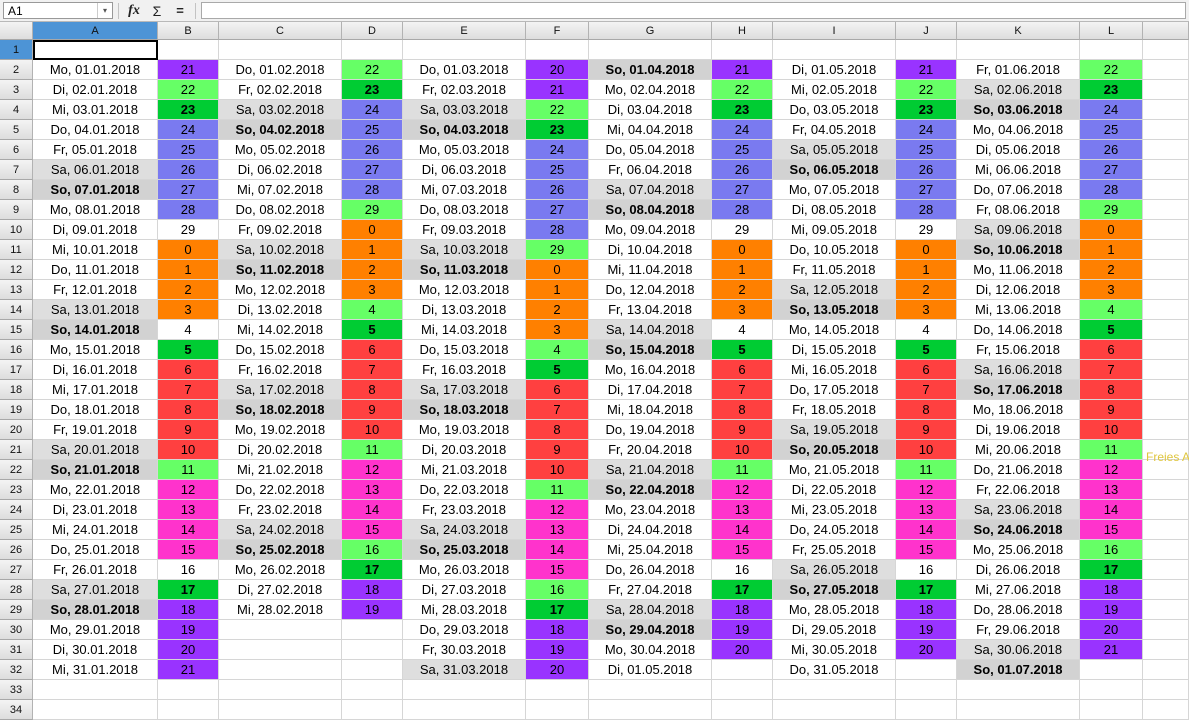 This screenshot has height=721, width=1189. Describe the element at coordinates (188, 210) in the screenshot. I see `cell-B9: 28` at that location.